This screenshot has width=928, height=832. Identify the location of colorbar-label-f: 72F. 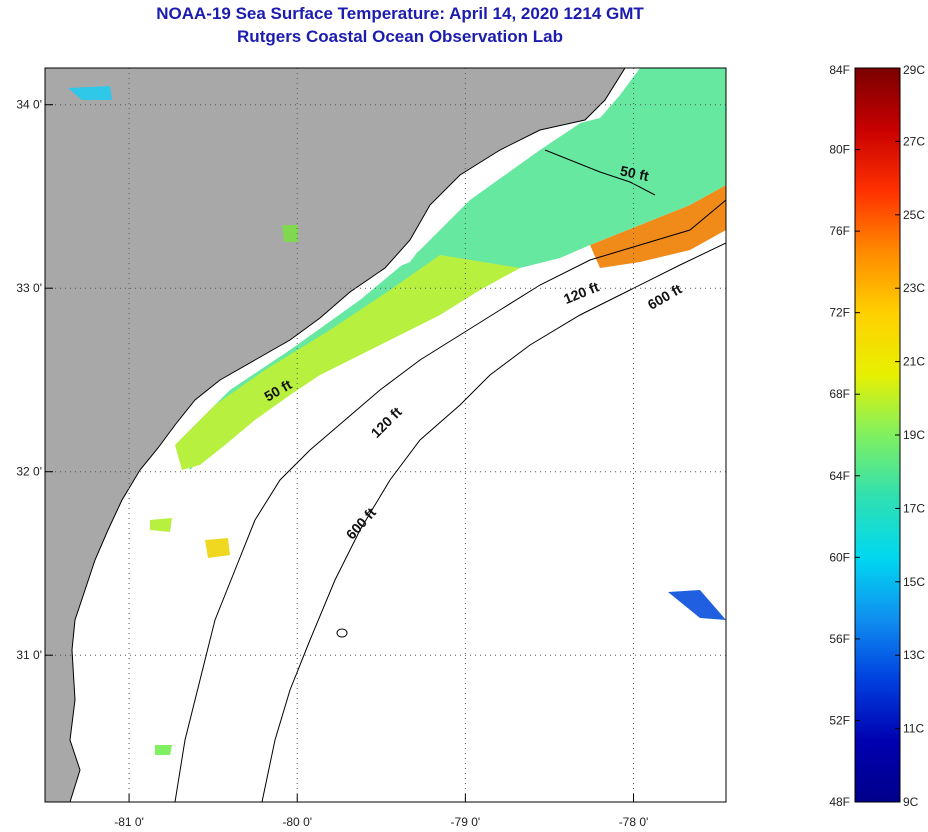
(839, 313).